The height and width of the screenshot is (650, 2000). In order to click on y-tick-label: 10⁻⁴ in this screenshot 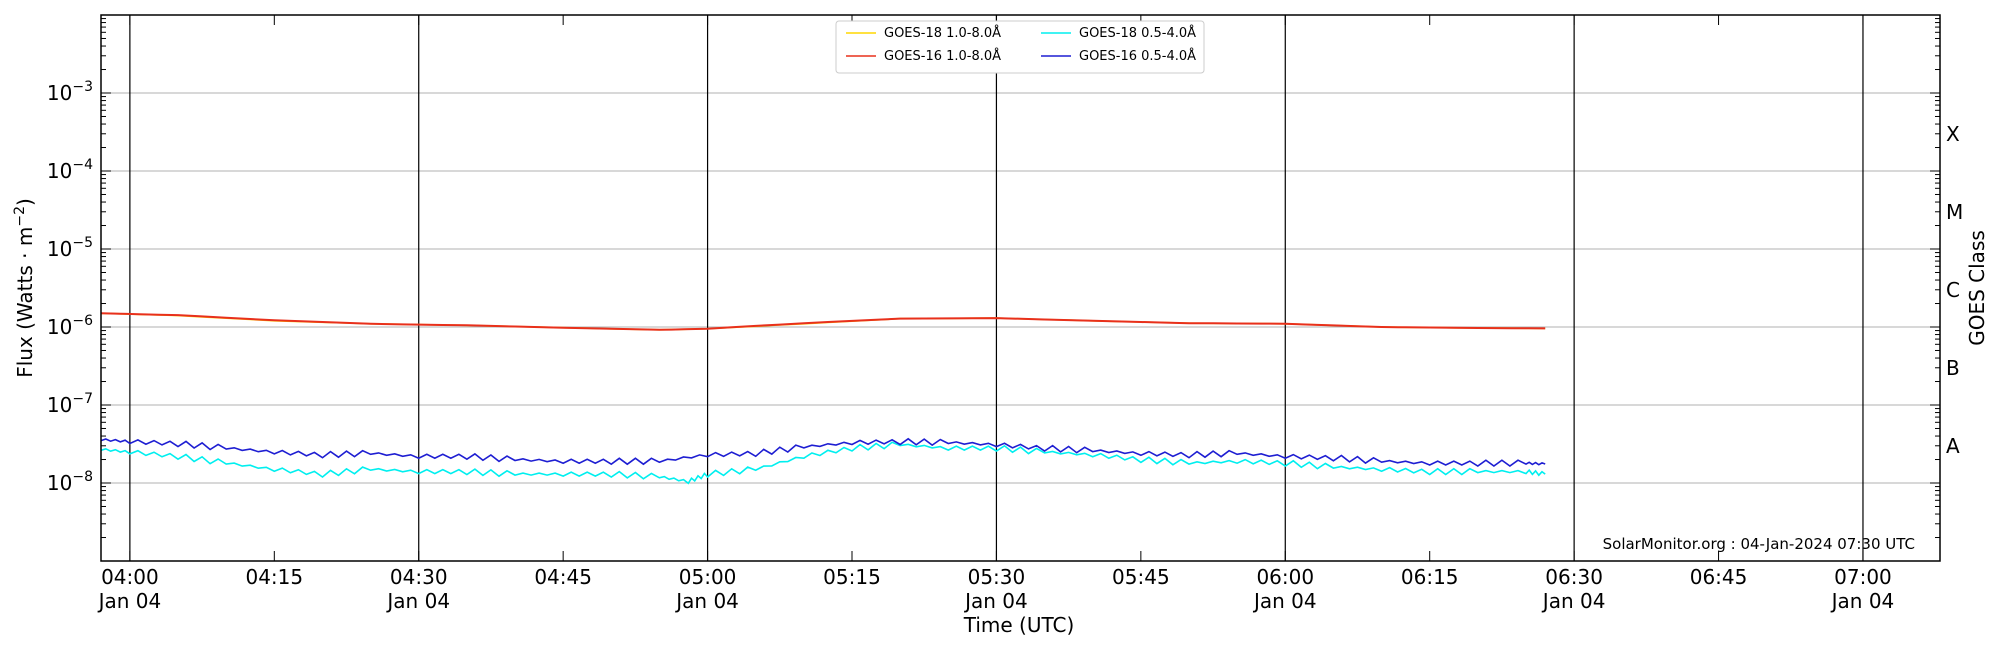, I will do `click(70, 170)`.